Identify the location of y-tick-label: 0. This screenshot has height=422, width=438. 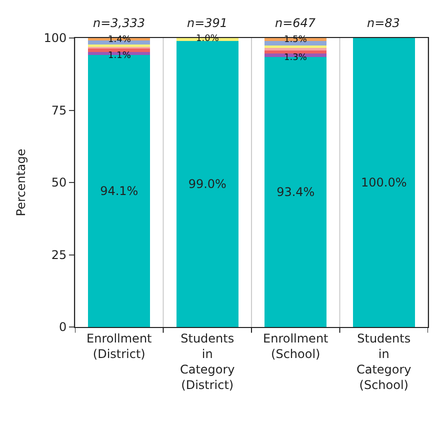
(62, 327).